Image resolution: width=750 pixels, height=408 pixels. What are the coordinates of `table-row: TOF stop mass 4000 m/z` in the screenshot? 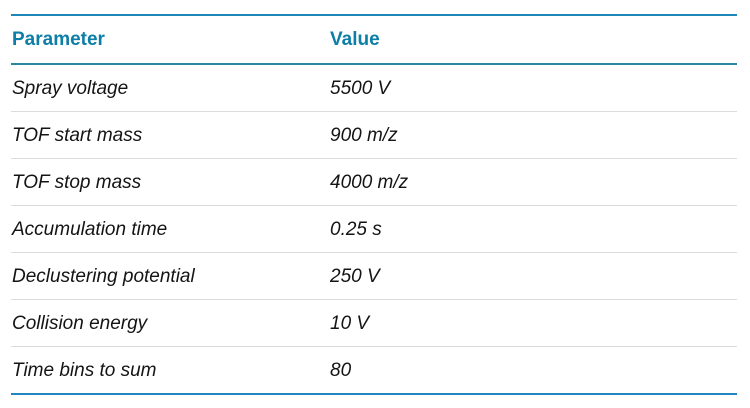 It's located at (374, 182).